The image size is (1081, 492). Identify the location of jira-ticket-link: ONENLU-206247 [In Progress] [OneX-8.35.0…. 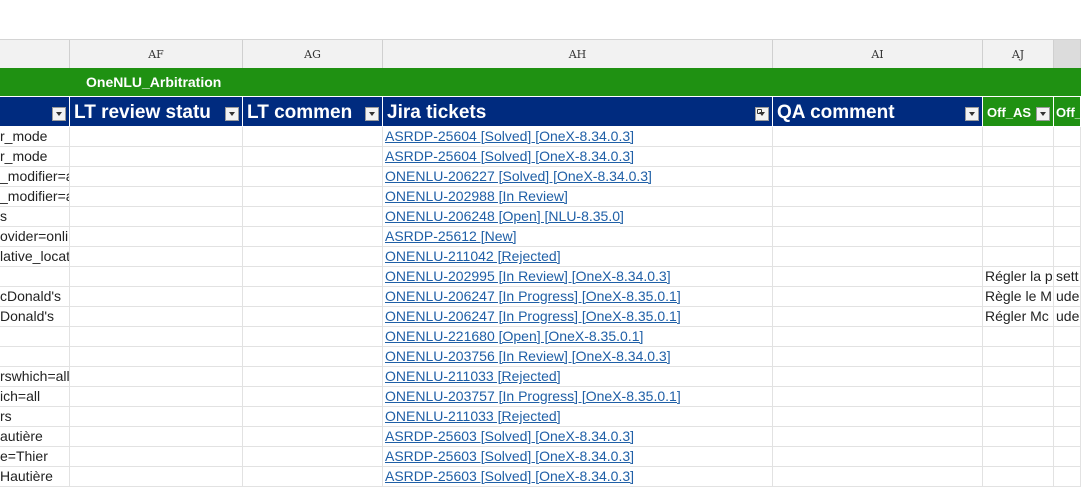
(533, 316).